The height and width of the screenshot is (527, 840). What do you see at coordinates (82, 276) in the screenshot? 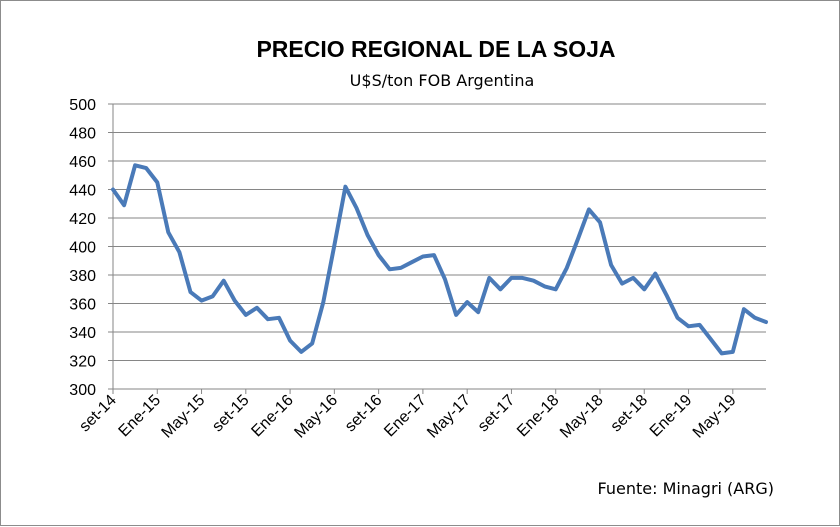
I see `y-tick-label: 380` at bounding box center [82, 276].